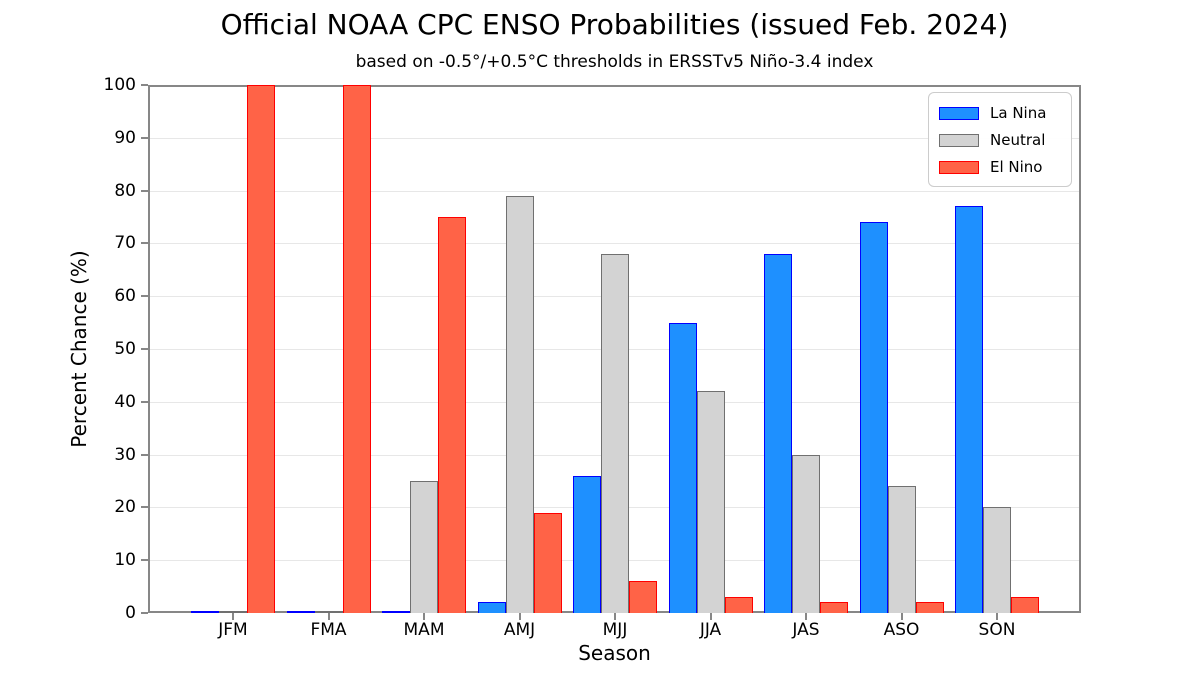  Describe the element at coordinates (682, 467) in the screenshot. I see `bar-la-nina-jja` at that location.